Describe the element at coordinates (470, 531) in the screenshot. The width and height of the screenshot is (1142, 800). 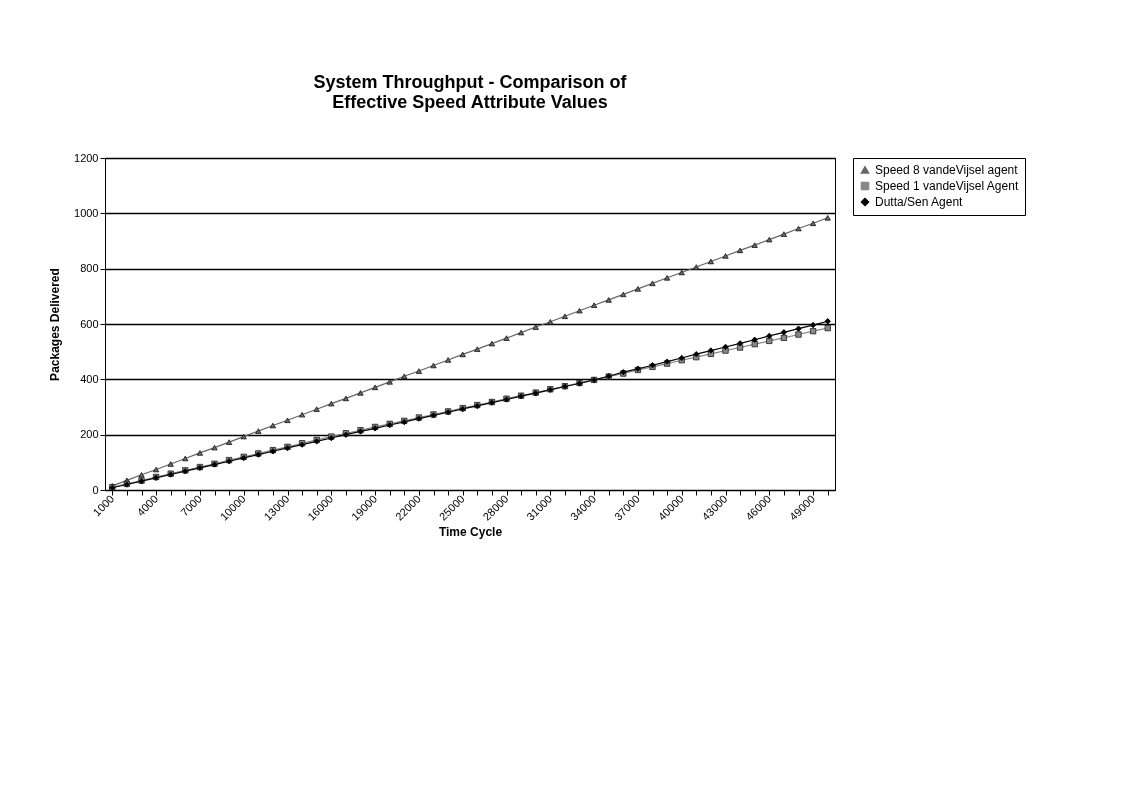
I see `x-axis-title: Time Cycle` at that location.